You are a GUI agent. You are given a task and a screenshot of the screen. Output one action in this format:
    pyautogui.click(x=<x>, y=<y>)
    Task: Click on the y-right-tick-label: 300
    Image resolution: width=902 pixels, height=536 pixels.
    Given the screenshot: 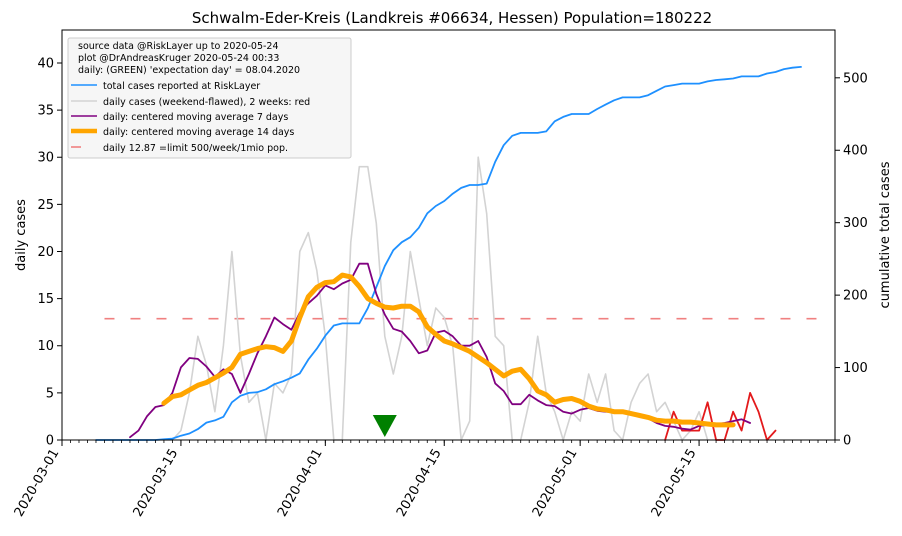 What is the action you would take?
    pyautogui.click(x=855, y=223)
    